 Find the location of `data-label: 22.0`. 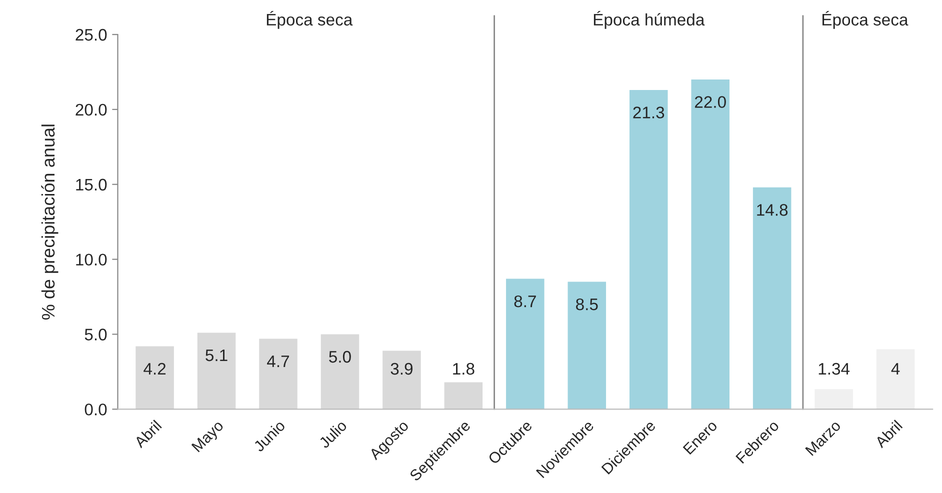

data-label: 22.0 is located at coordinates (710, 102).